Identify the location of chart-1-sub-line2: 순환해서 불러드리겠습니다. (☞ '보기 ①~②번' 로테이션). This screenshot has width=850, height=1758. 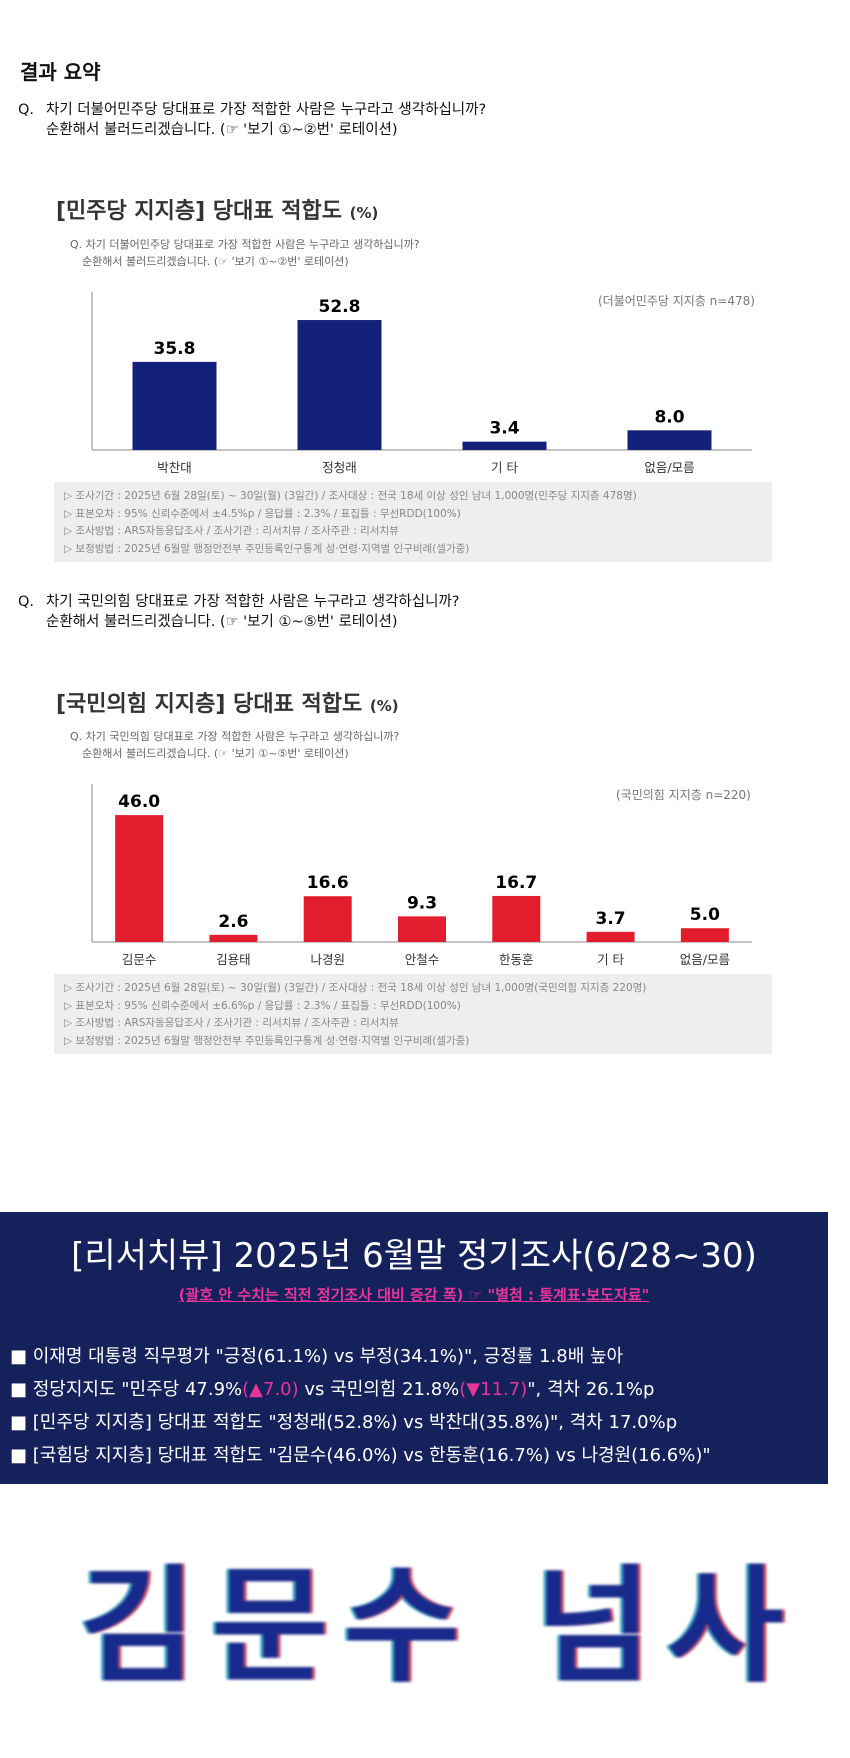
(215, 261).